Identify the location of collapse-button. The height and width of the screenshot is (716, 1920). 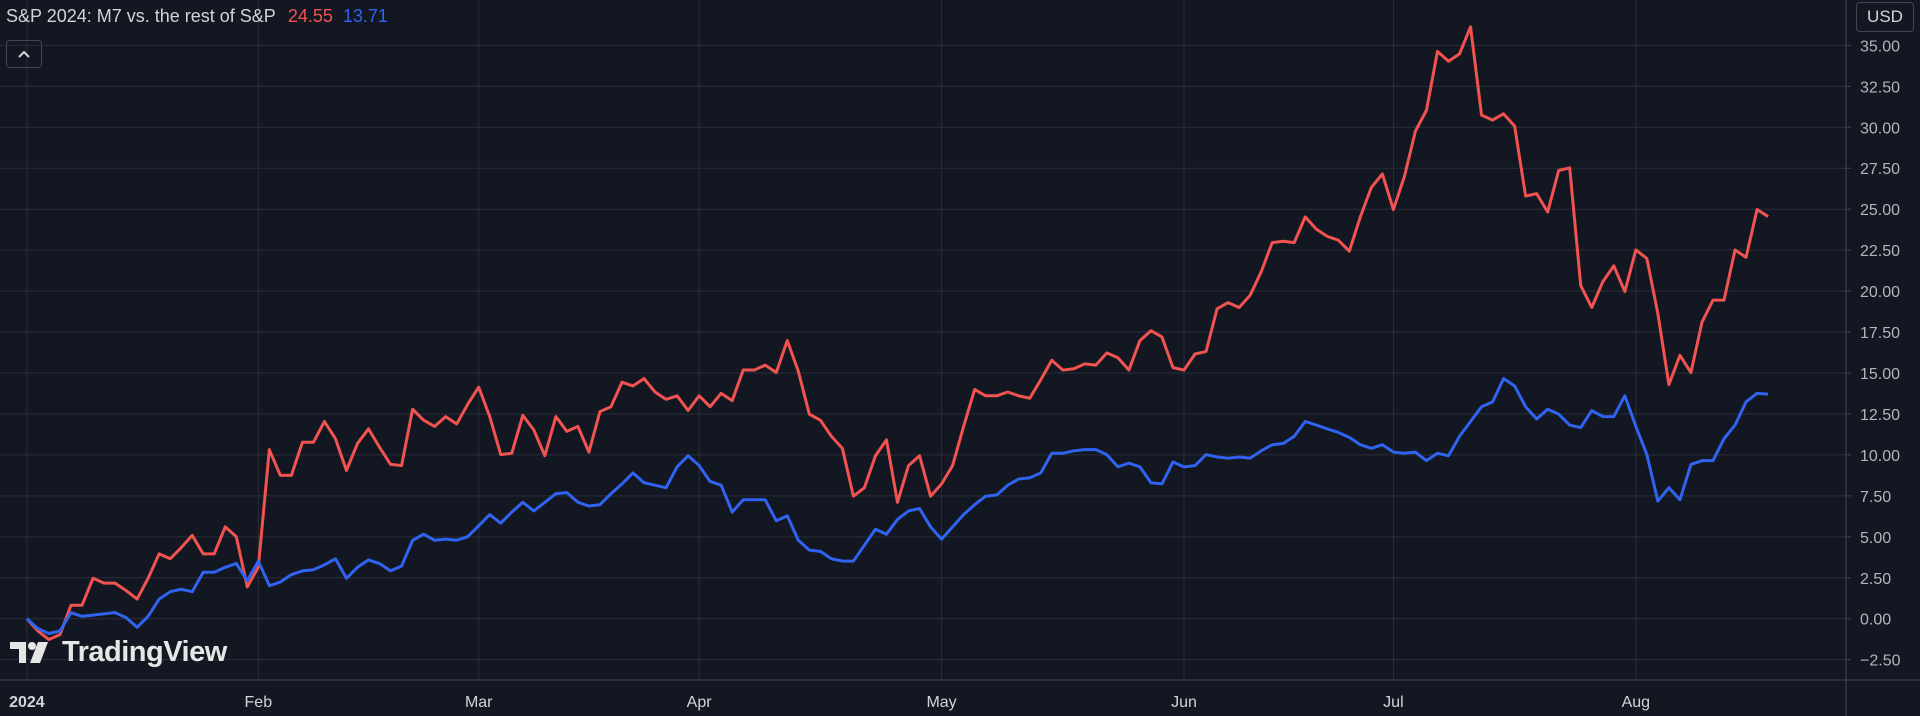
(24, 54).